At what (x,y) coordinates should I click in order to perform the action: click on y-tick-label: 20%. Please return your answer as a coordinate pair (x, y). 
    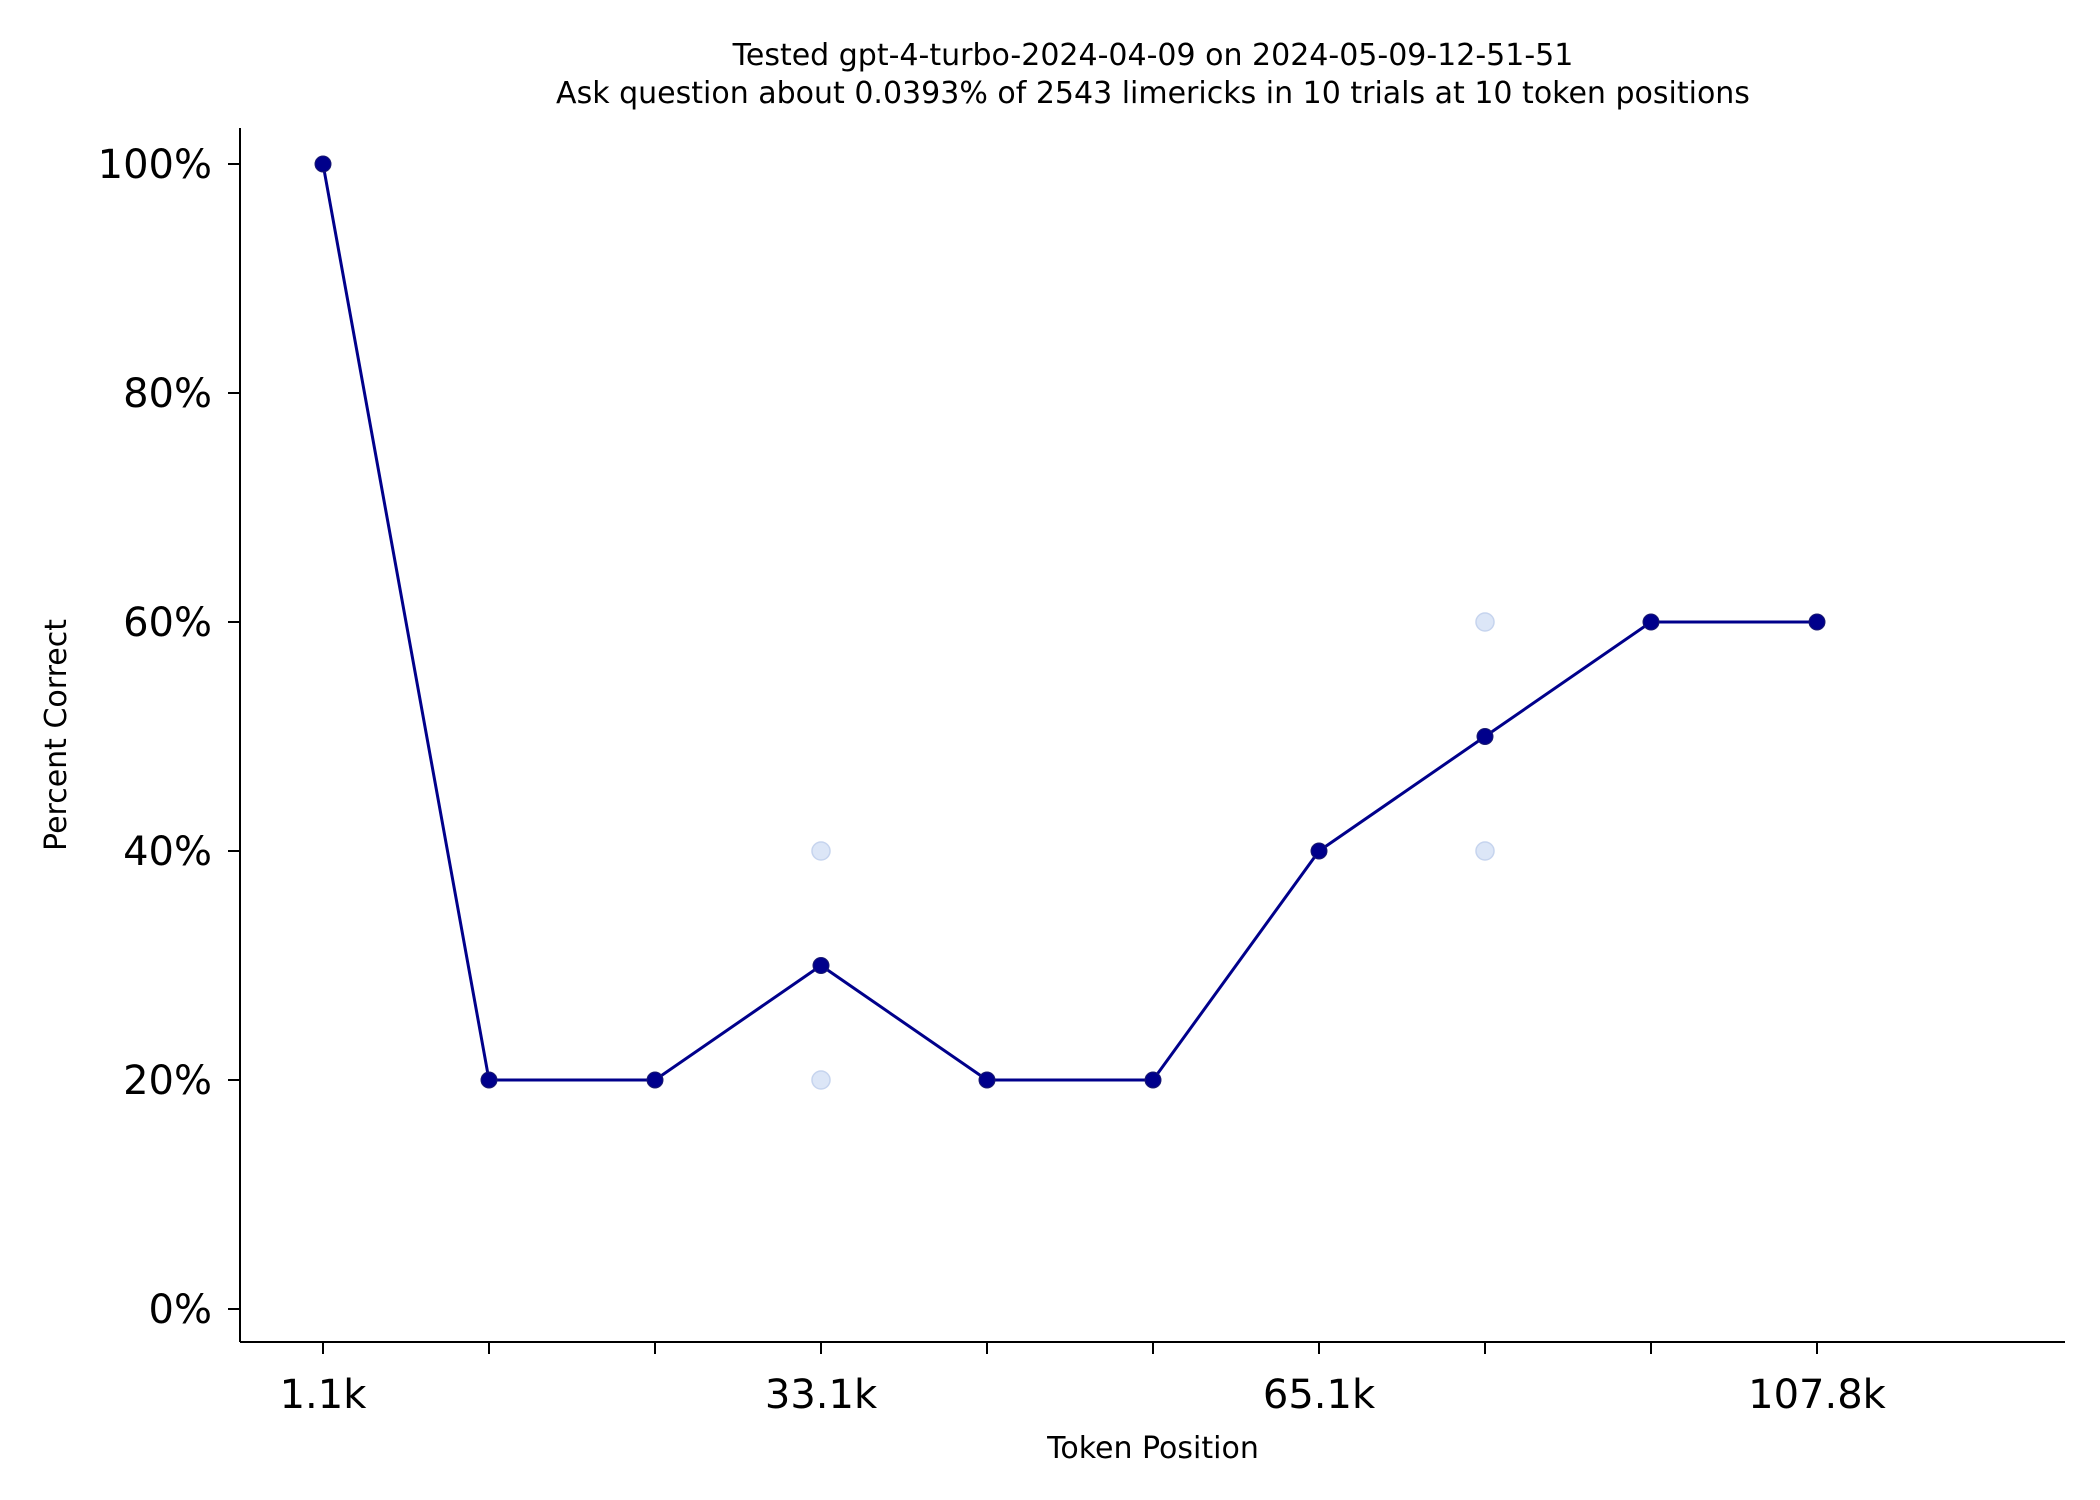
    Looking at the image, I should click on (167, 1081).